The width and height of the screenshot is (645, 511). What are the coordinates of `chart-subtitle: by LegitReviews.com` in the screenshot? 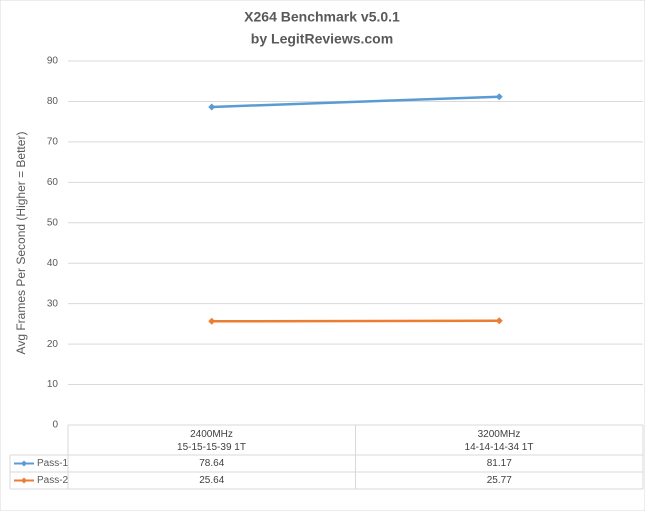 It's located at (322, 39).